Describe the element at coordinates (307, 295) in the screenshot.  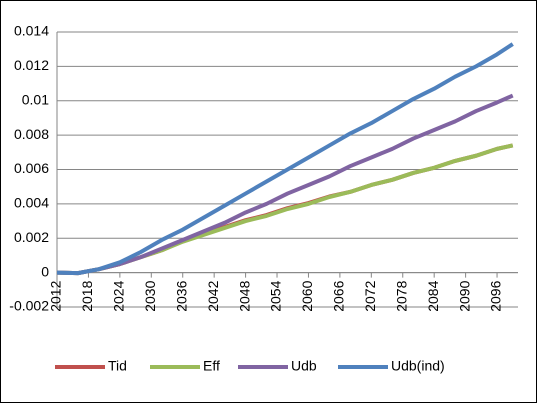
I see `x-tick-label: 2060` at that location.